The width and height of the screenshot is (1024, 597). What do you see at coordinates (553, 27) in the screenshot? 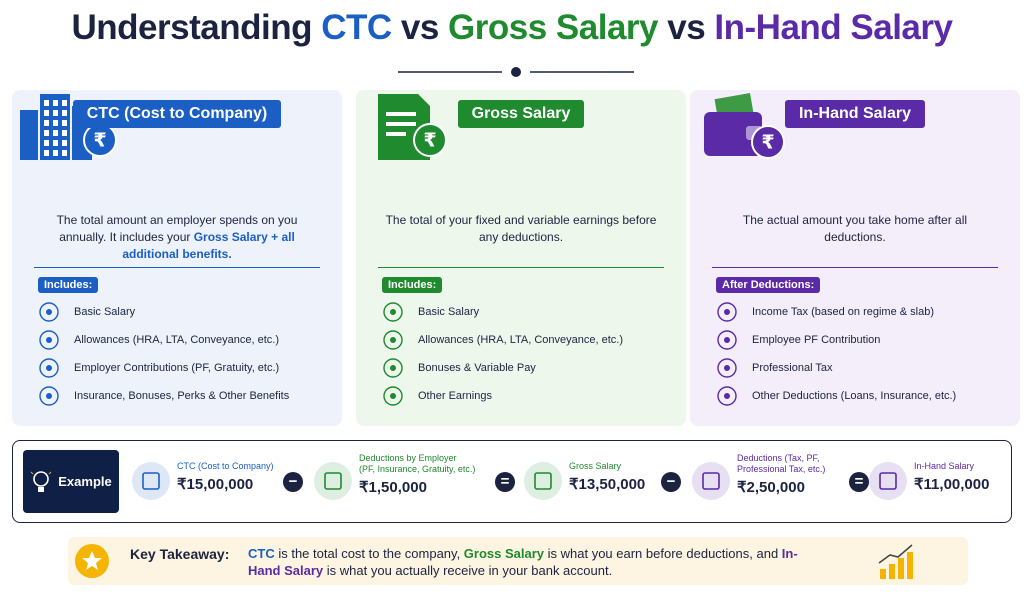
I see `title-text: Gross Salary` at bounding box center [553, 27].